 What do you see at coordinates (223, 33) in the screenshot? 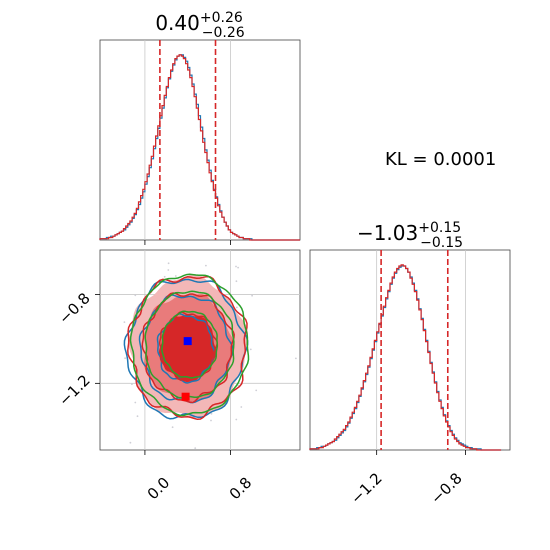
I see `marginal-x-title-minus: −0.26` at bounding box center [223, 33].